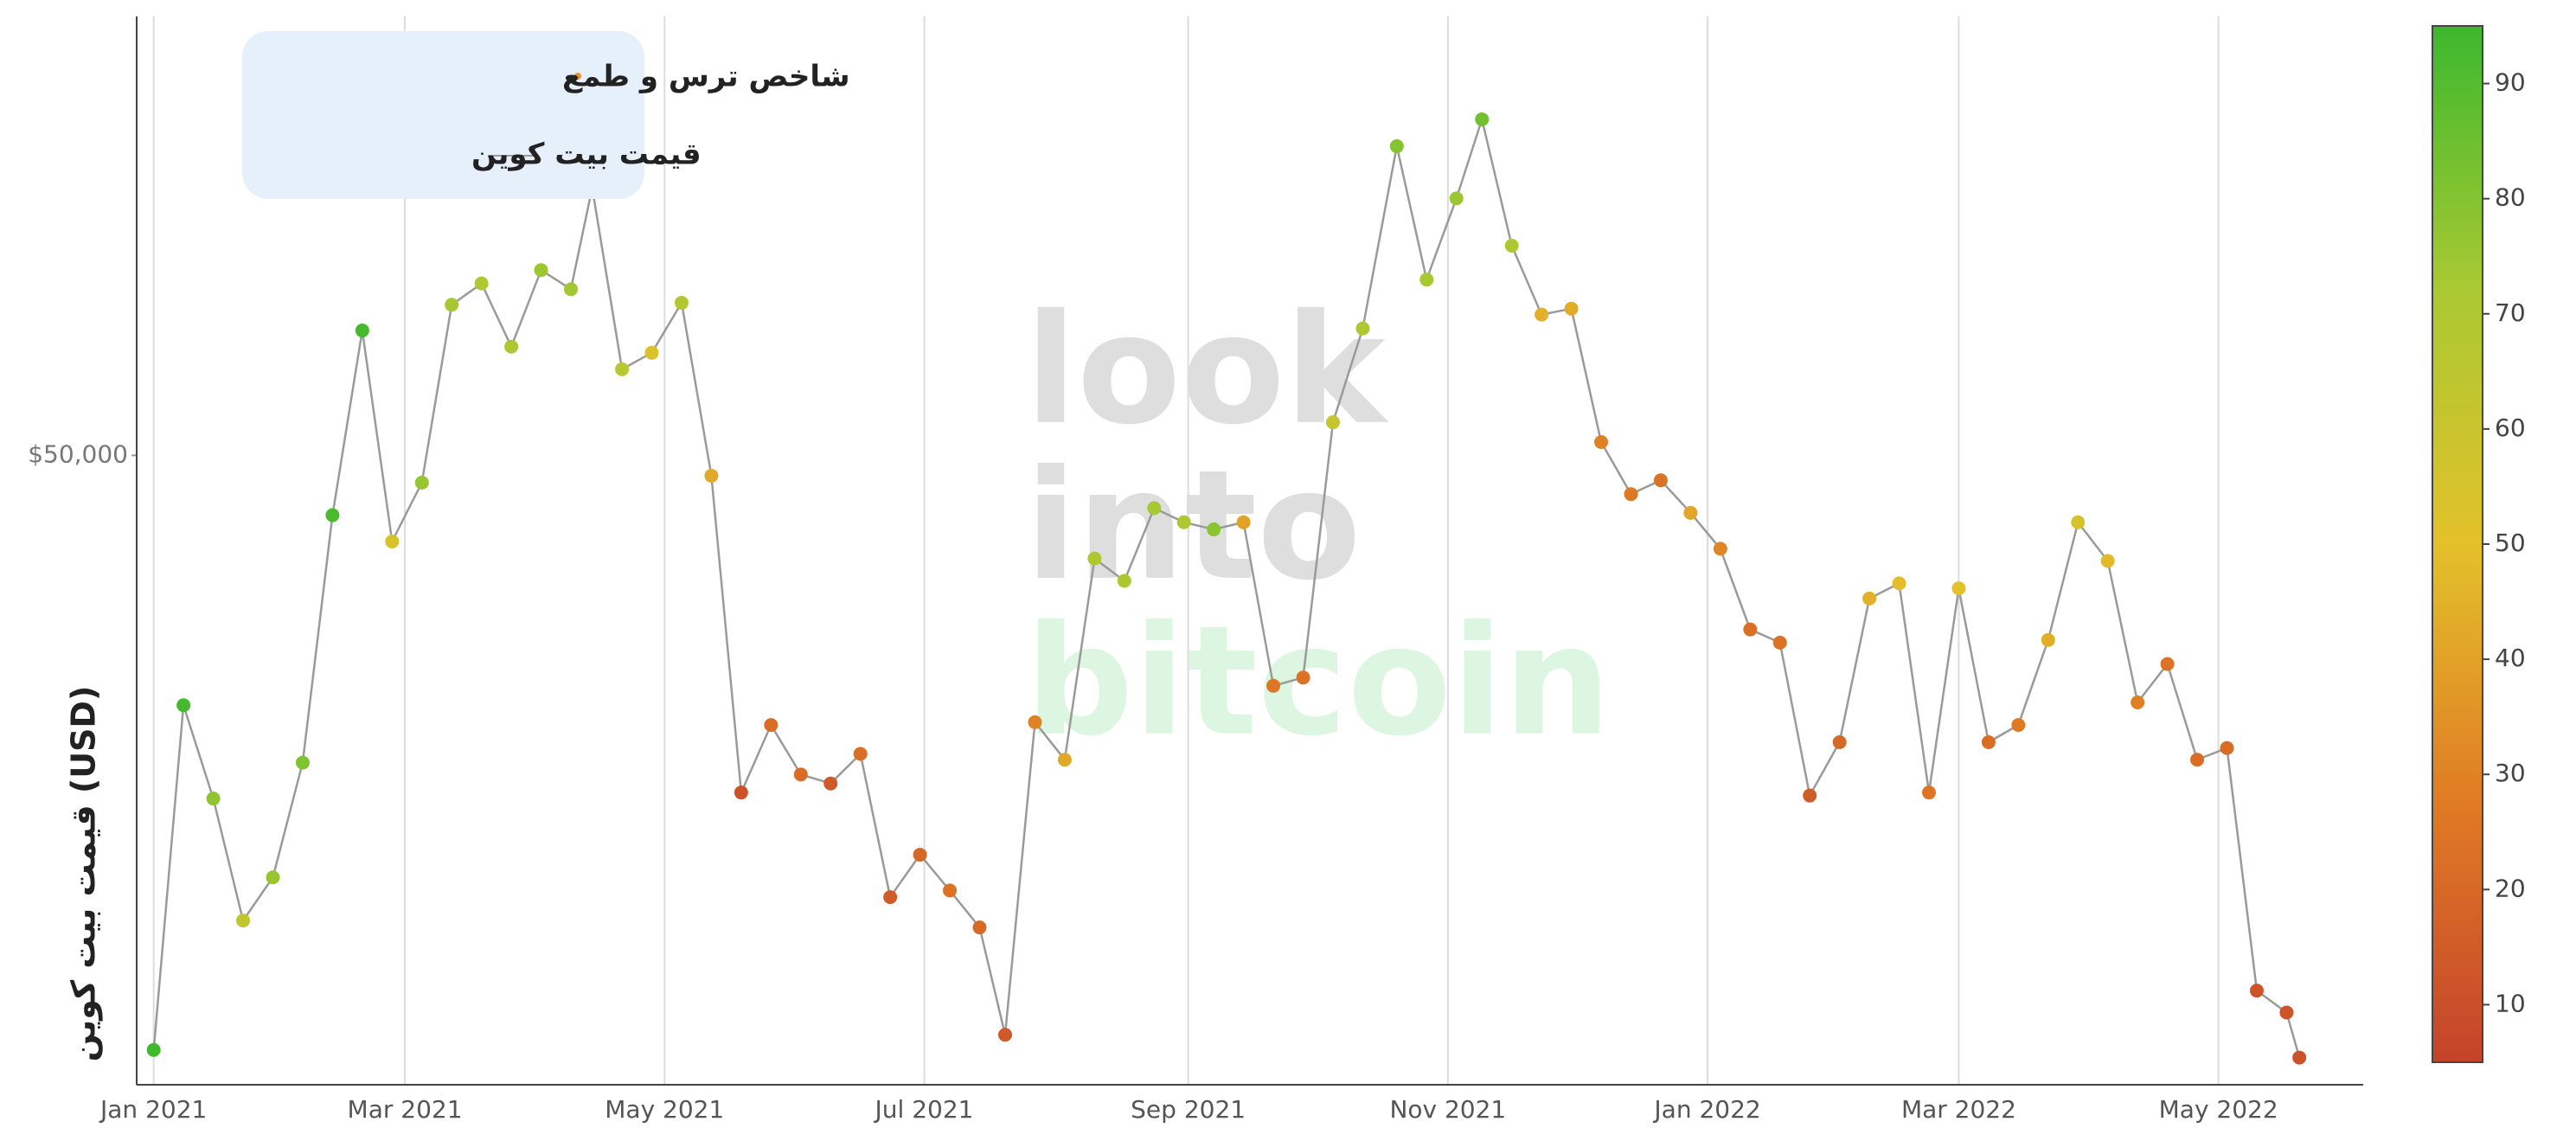 This screenshot has width=2576, height=1128. Describe the element at coordinates (2510, 197) in the screenshot. I see `colorbar-tick-label: 80` at that location.